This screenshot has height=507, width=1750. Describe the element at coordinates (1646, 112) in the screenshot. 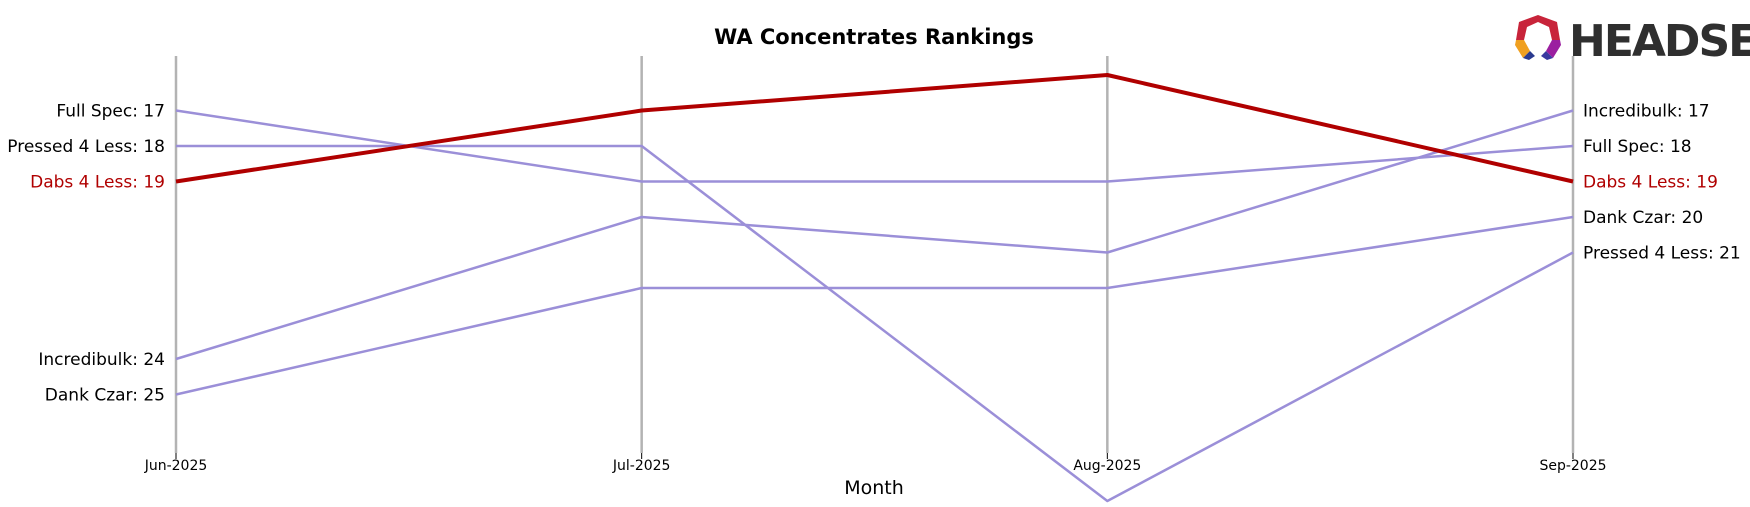

I see `end-label-incredibulk: Incredibulk: 17` at that location.